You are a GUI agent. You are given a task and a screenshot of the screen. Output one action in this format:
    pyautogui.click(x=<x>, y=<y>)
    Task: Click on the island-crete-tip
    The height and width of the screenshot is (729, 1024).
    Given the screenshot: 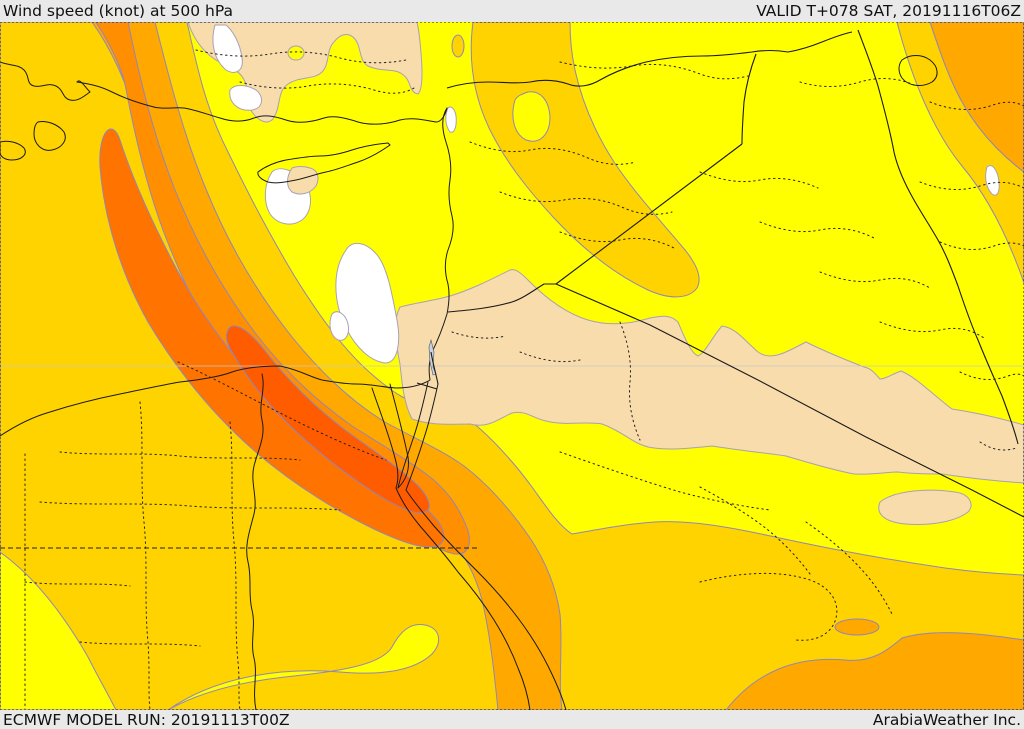 What is the action you would take?
    pyautogui.click(x=13, y=150)
    